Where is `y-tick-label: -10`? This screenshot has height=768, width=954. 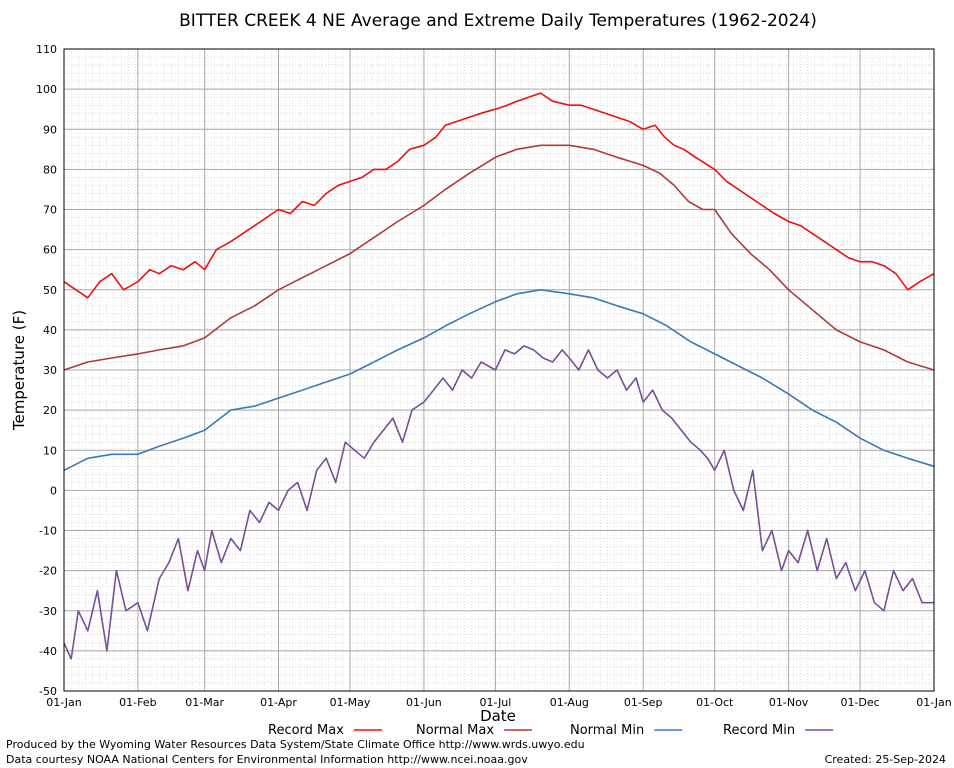 y-tick-label: -10 is located at coordinates (48, 531).